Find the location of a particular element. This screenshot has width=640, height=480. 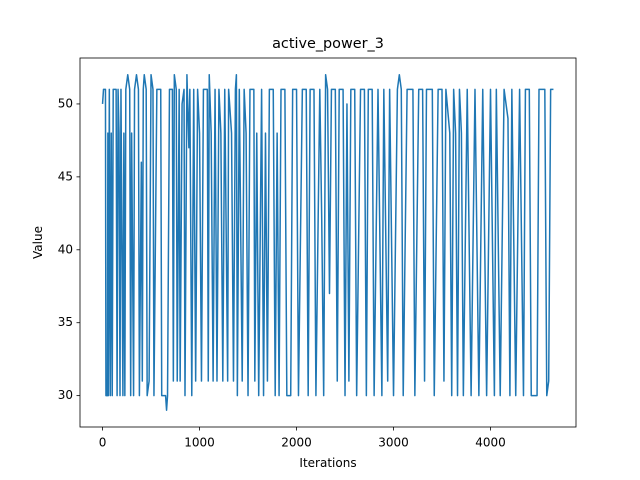

y-axis-label: Value is located at coordinates (38, 242).